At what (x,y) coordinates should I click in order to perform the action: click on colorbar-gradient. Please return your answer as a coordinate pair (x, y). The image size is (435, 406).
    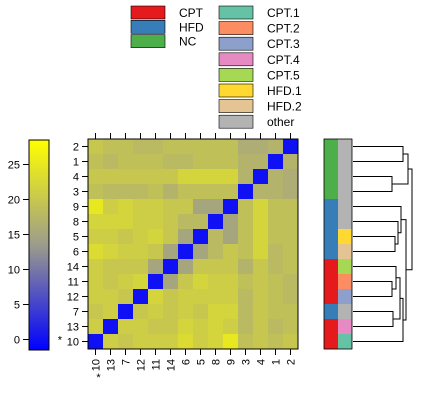
    Looking at the image, I should click on (39, 245).